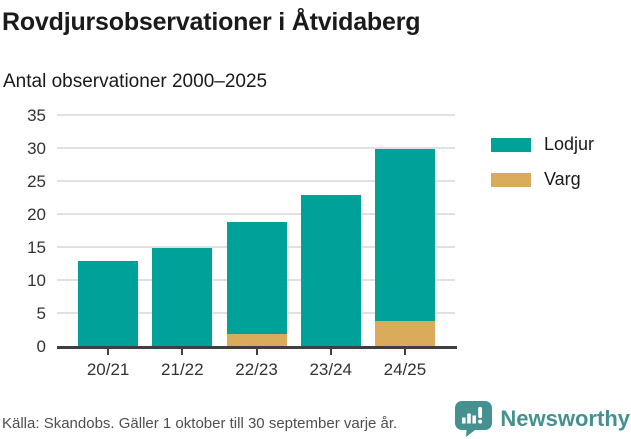 The width and height of the screenshot is (631, 439). What do you see at coordinates (474, 419) in the screenshot?
I see `newsworthy-logo-icon` at bounding box center [474, 419].